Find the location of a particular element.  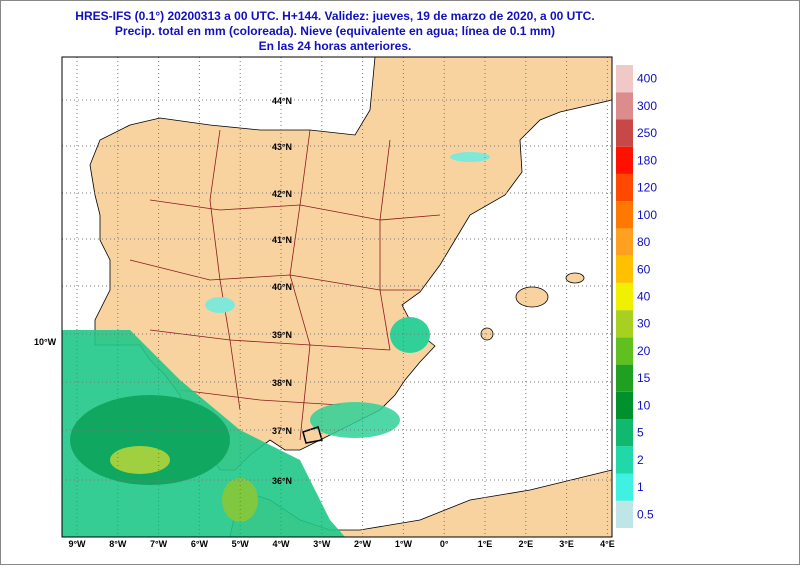

lon-label: 2°W is located at coordinates (363, 544).